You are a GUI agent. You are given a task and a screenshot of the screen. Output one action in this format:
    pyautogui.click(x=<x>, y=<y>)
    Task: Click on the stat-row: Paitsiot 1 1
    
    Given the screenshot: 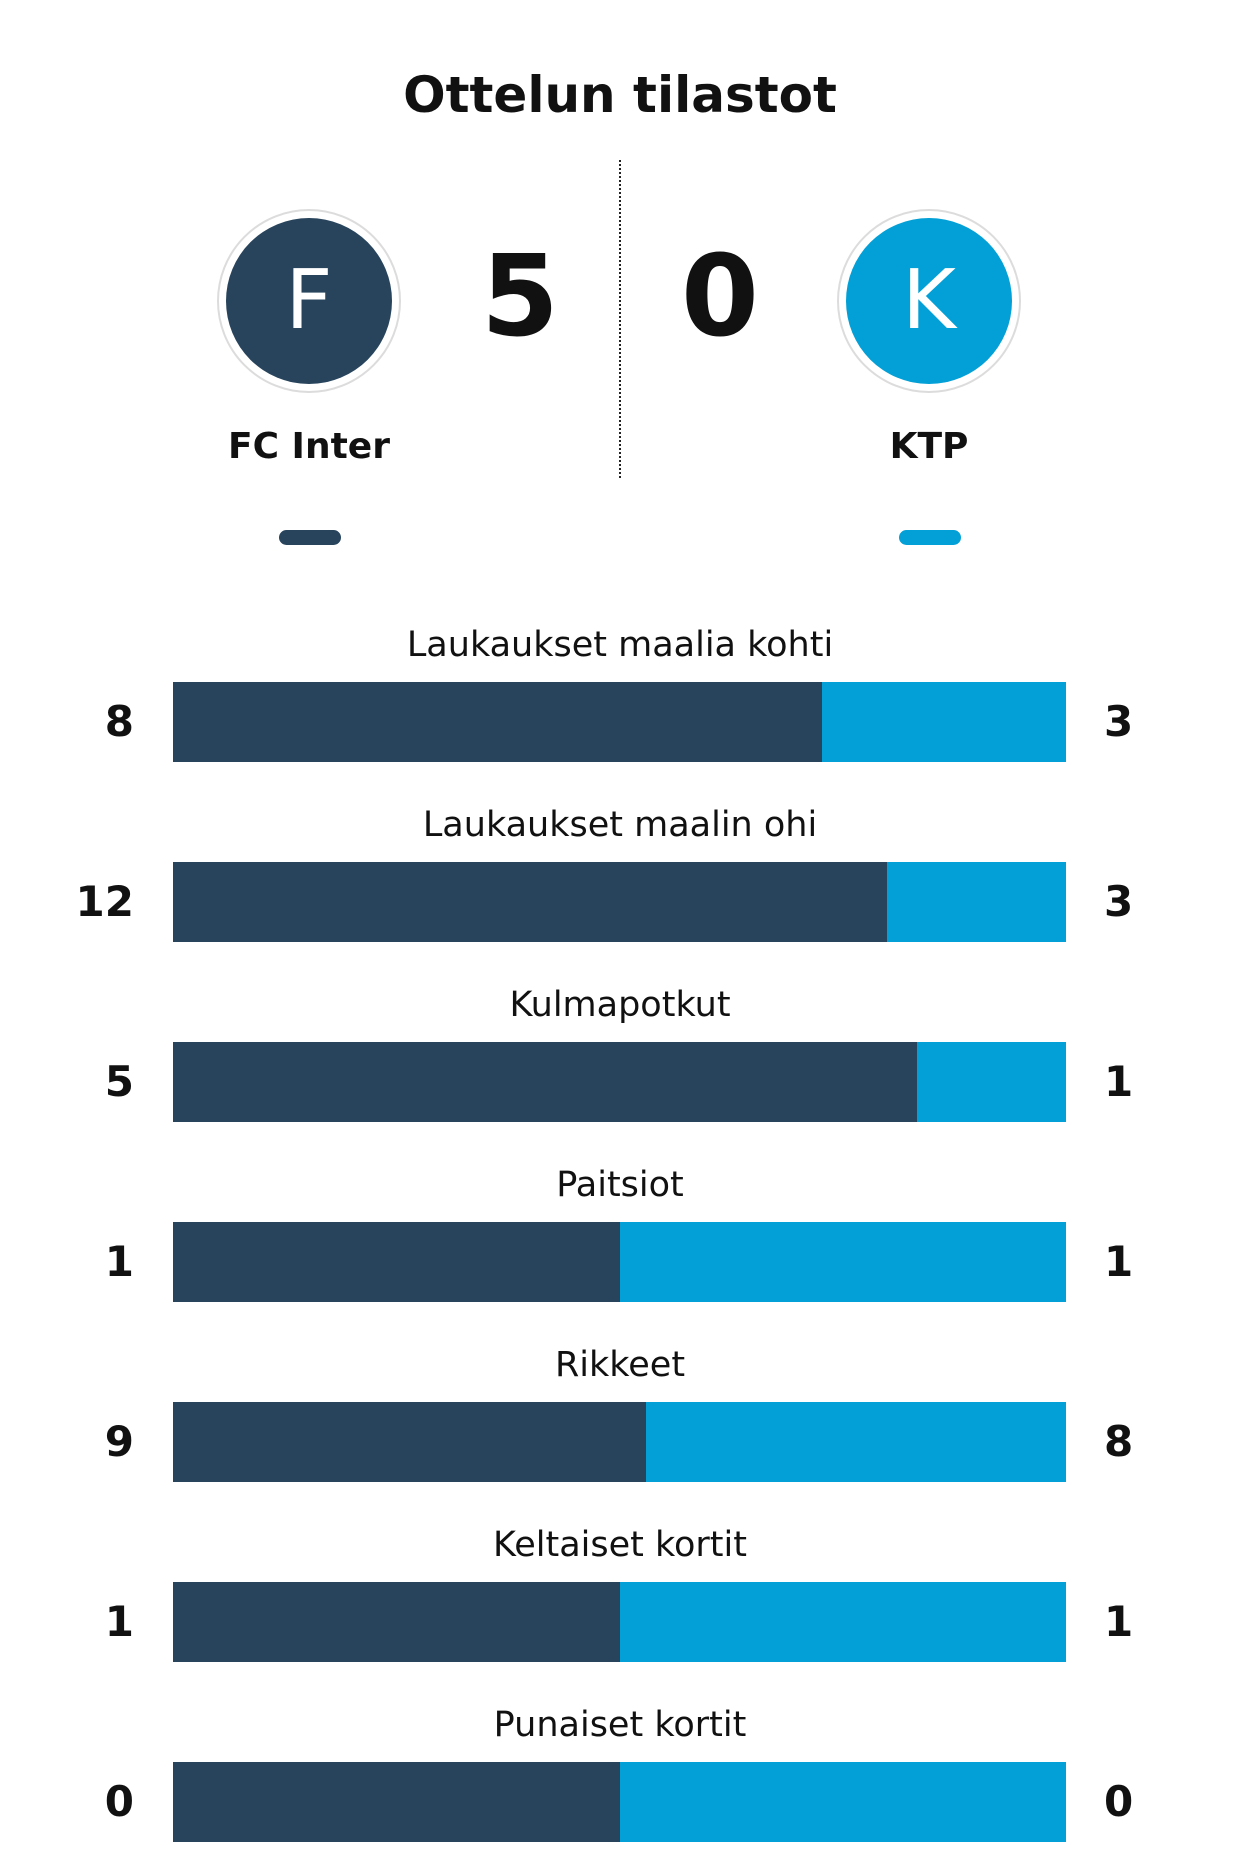 What is the action you would take?
    pyautogui.click(x=620, y=1247)
    